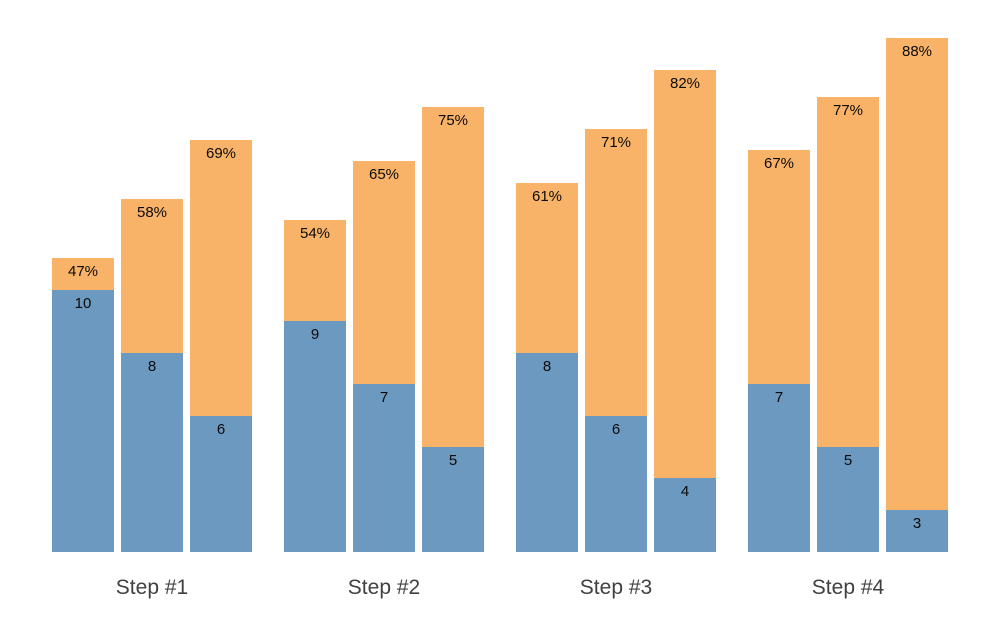  I want to click on bar-bottom-segment: 3, so click(917, 531).